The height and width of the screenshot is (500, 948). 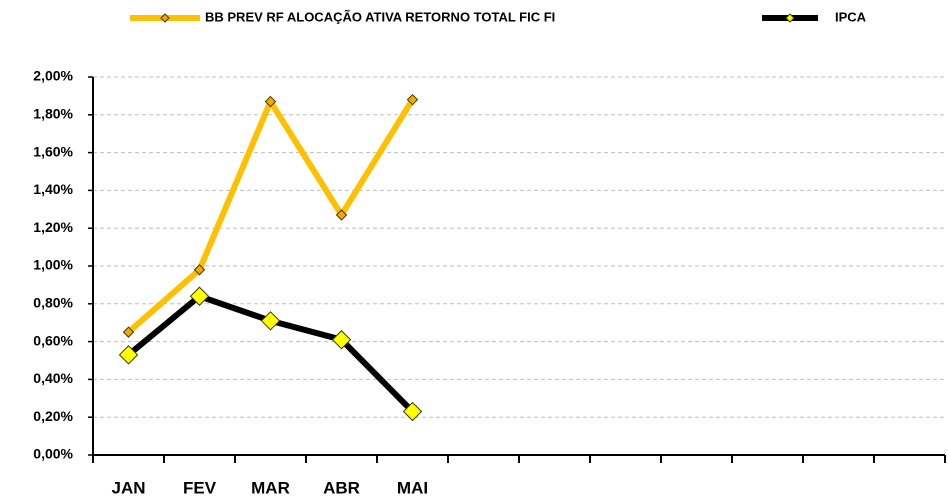 What do you see at coordinates (412, 487) in the screenshot?
I see `x-tick-label: MAI` at bounding box center [412, 487].